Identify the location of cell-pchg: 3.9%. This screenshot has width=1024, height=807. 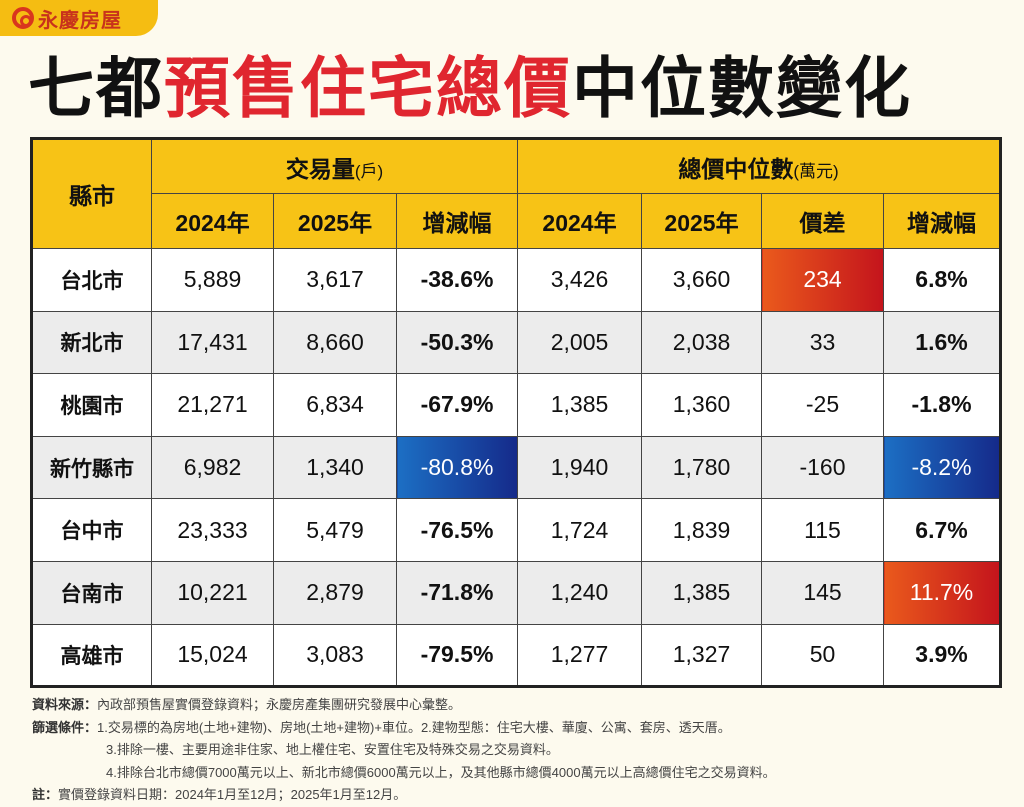
(942, 655).